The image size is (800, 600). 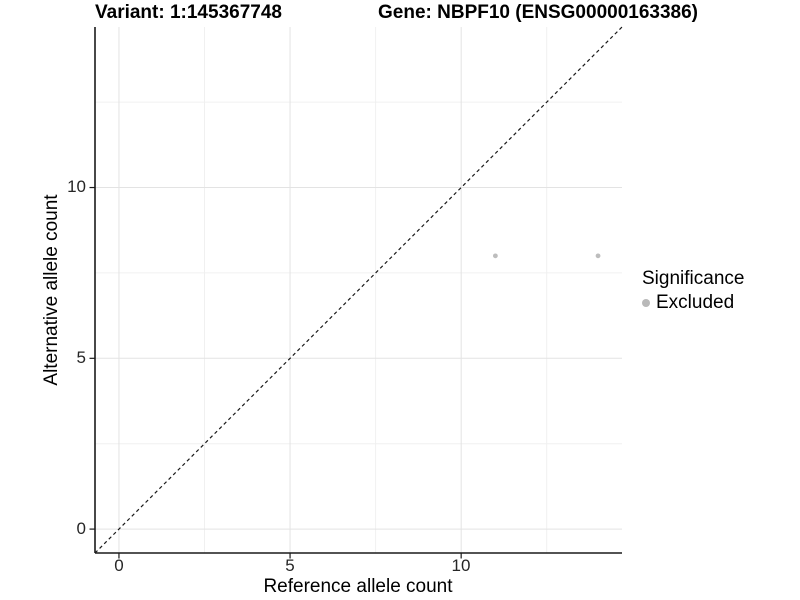 I want to click on plot-title-gene: Gene: NBPF10 (ENSG00000163386), so click(x=538, y=12).